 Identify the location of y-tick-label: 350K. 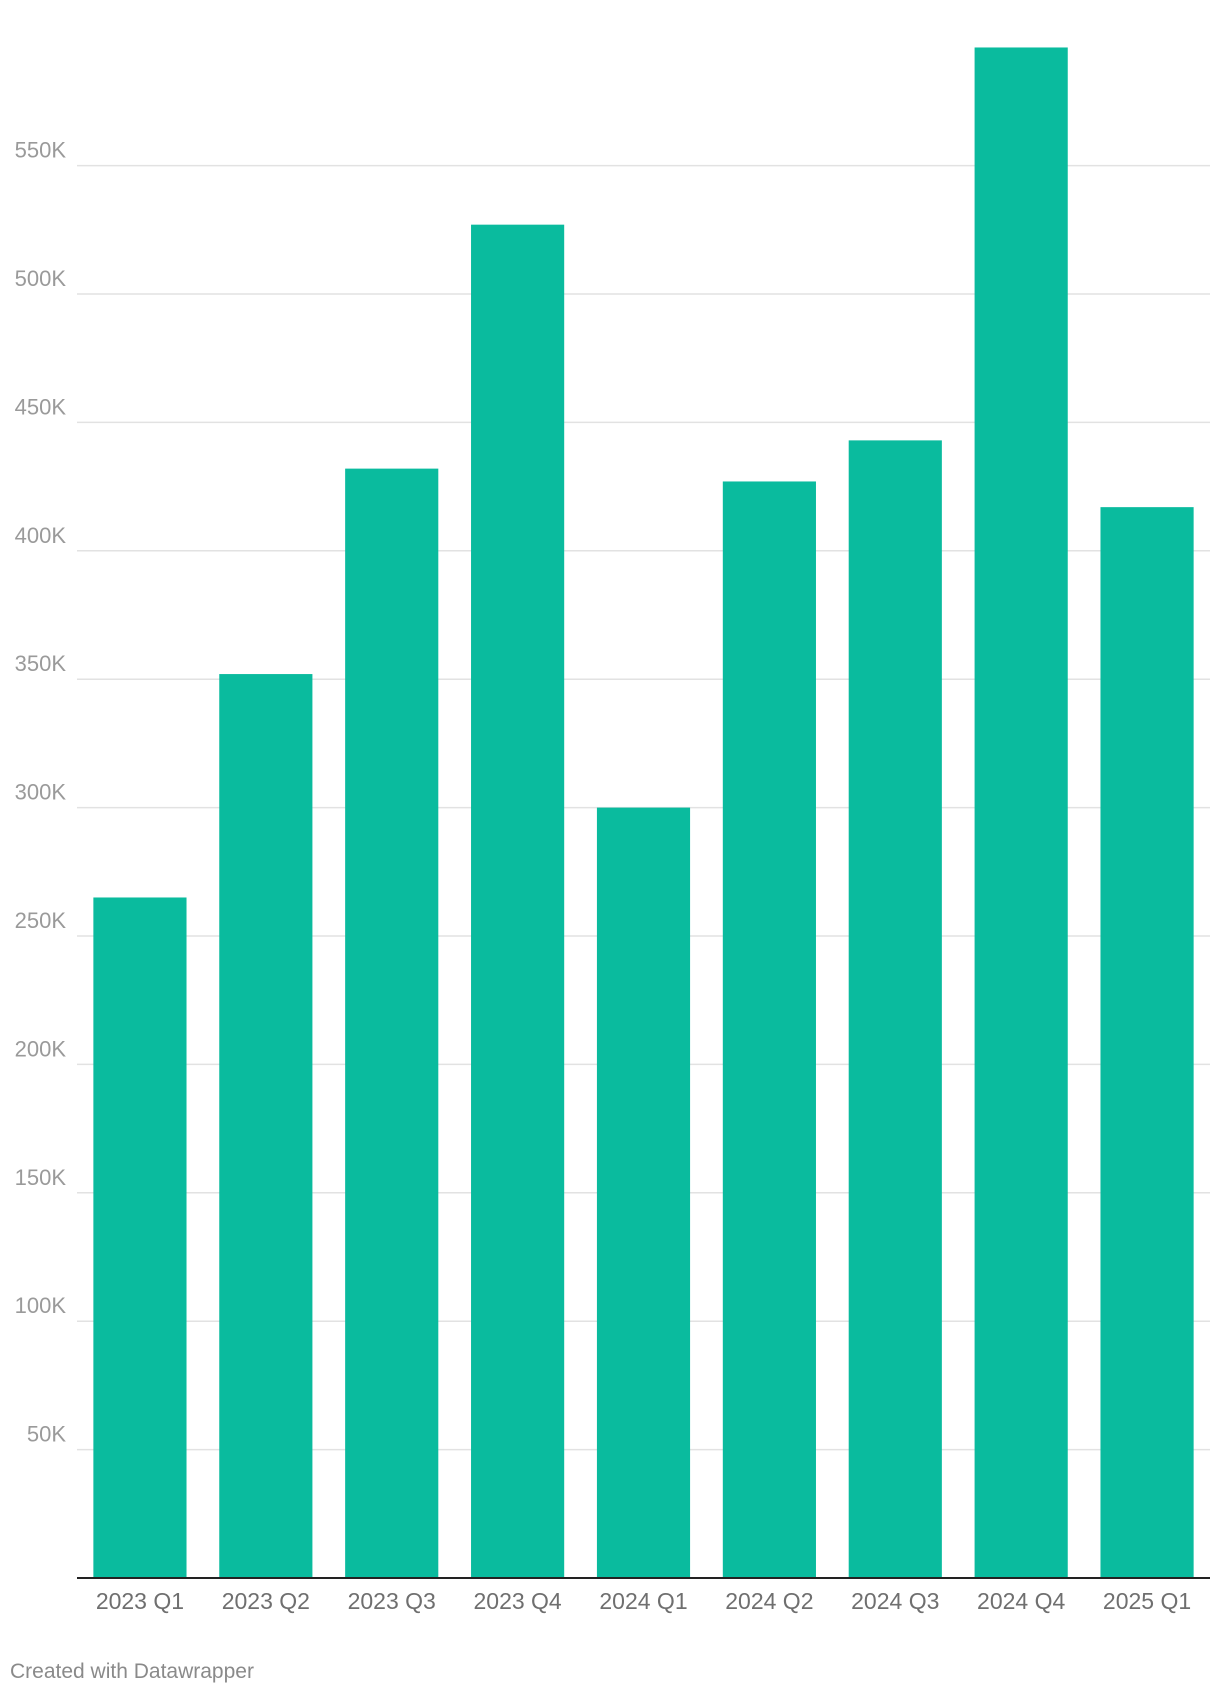
(41, 663).